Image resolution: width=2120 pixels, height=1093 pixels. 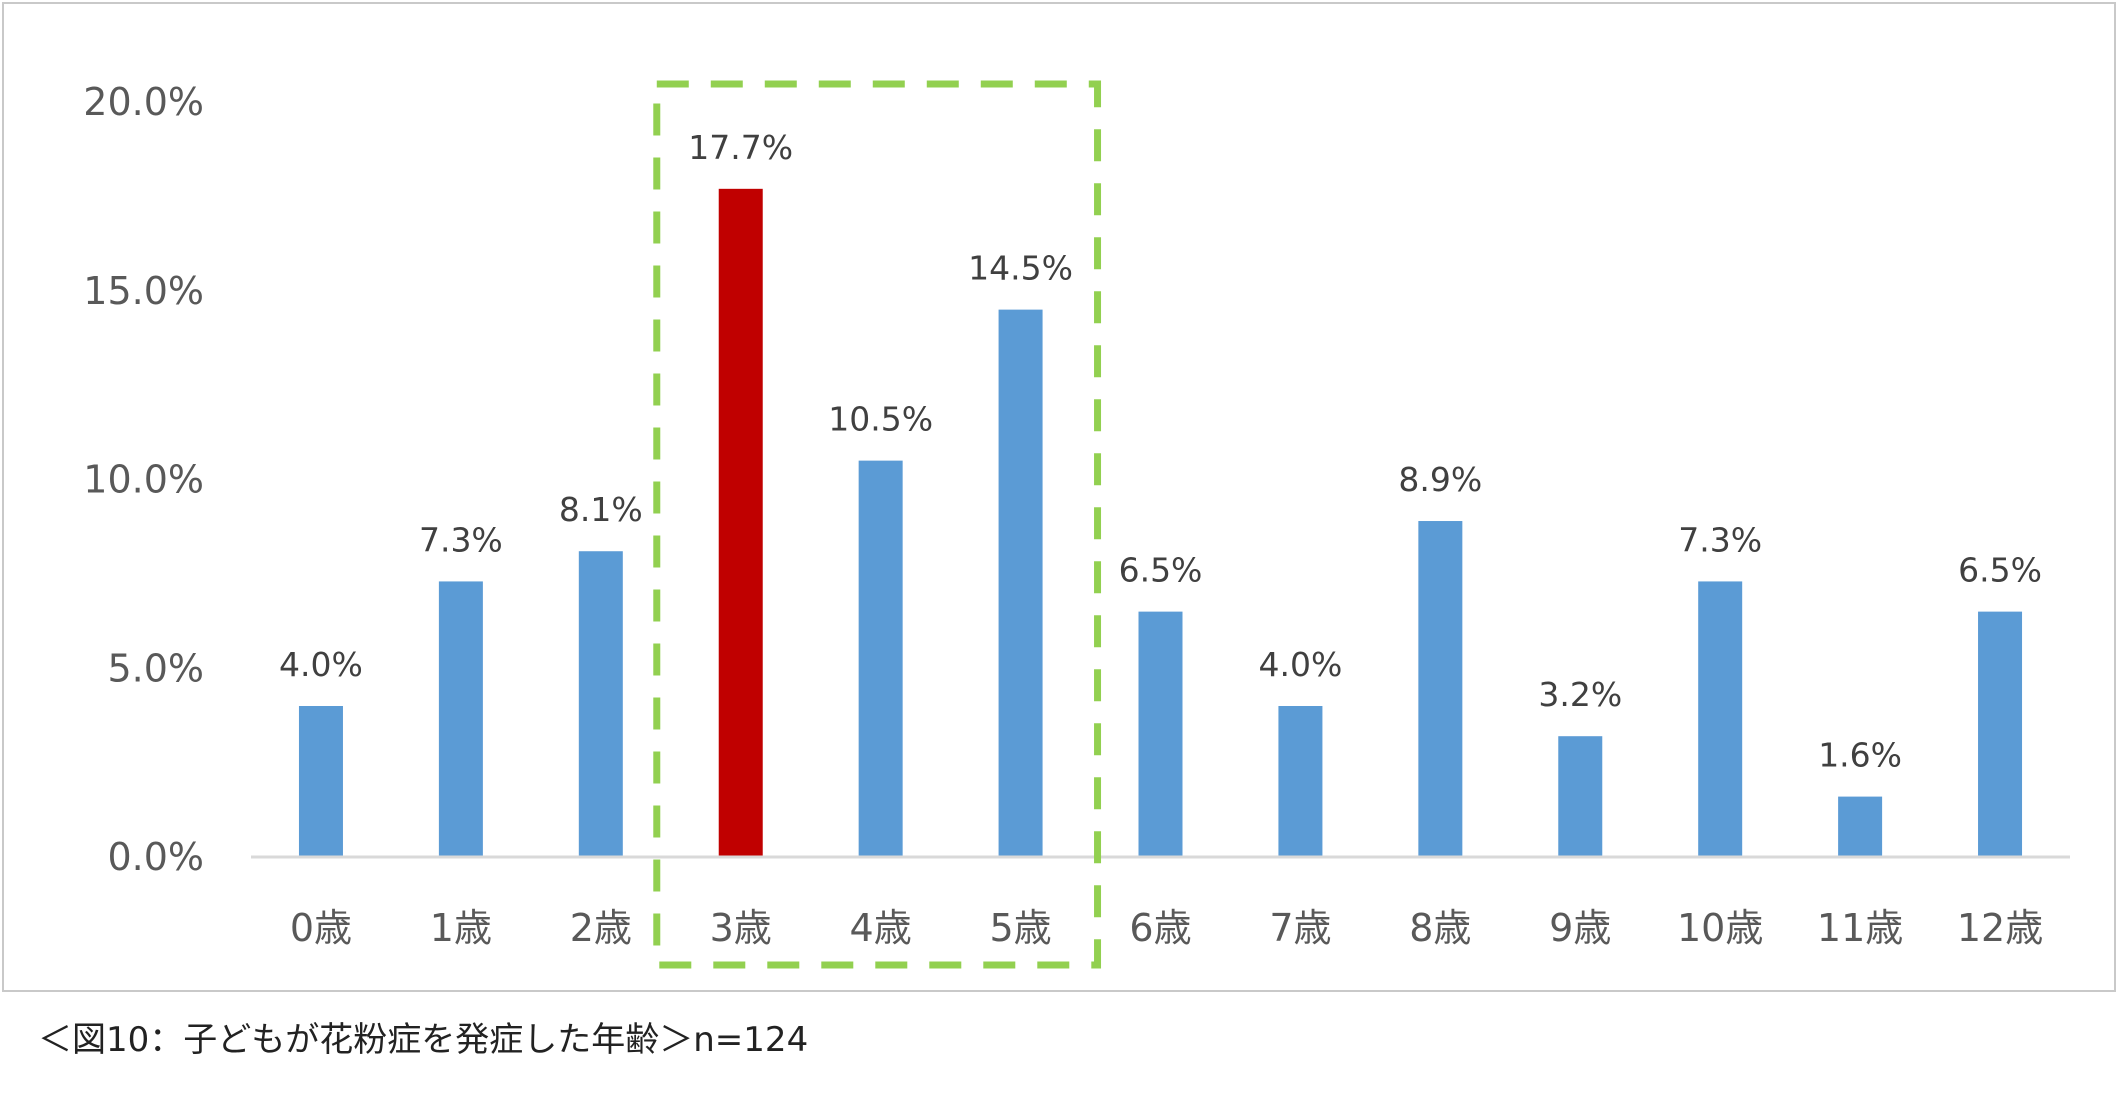 I want to click on data-label: 8.9%, so click(x=1440, y=479).